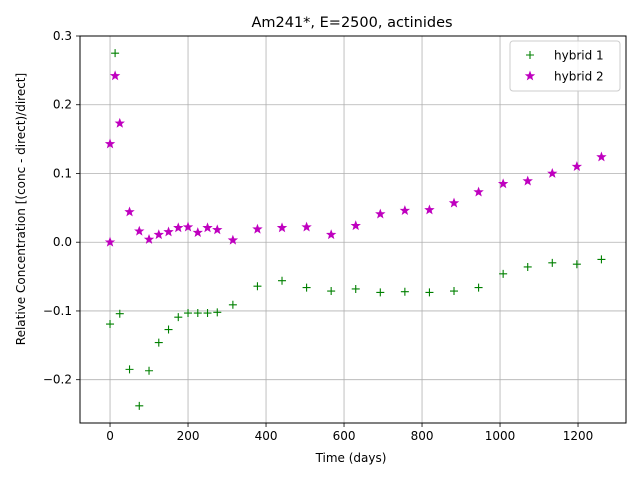 The image size is (640, 484). I want to click on chart-title: Am241*, E=2500, actinides, so click(351, 23).